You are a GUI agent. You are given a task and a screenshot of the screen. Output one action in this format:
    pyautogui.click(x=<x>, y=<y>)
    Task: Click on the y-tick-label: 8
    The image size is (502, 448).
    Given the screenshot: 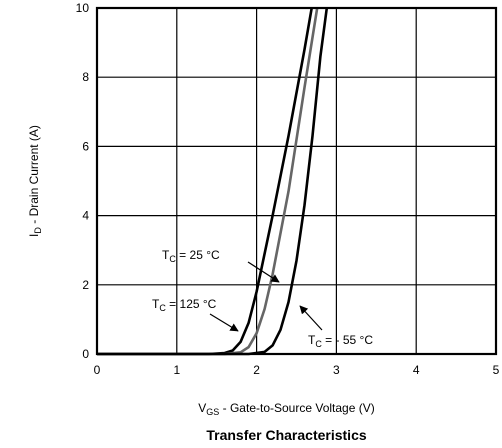 What is the action you would take?
    pyautogui.click(x=85, y=77)
    